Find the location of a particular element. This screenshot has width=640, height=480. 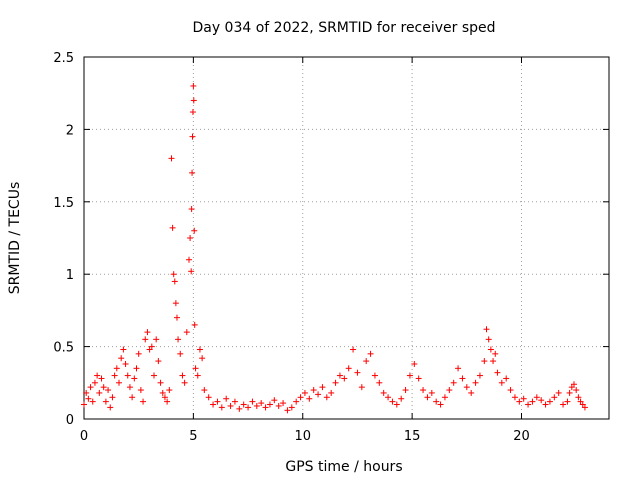

x-axis-title: GPS time / hours is located at coordinates (343, 467).